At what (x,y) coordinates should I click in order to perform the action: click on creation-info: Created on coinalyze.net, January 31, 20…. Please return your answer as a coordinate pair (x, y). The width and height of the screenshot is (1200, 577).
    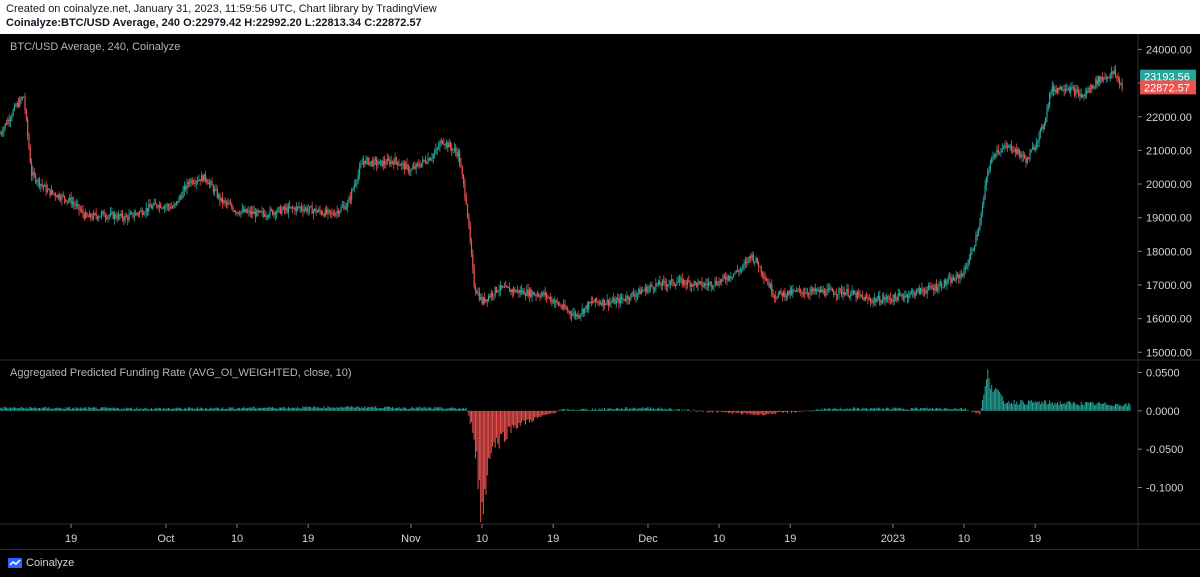
    Looking at the image, I should click on (221, 9).